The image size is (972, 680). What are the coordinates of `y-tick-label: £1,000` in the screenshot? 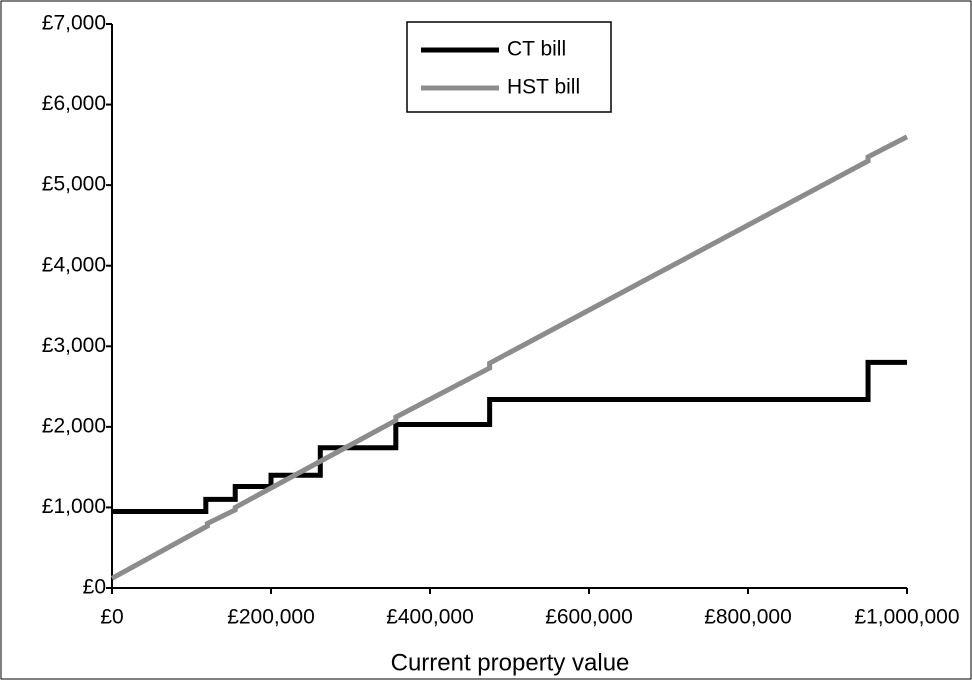 It's located at (74, 506).